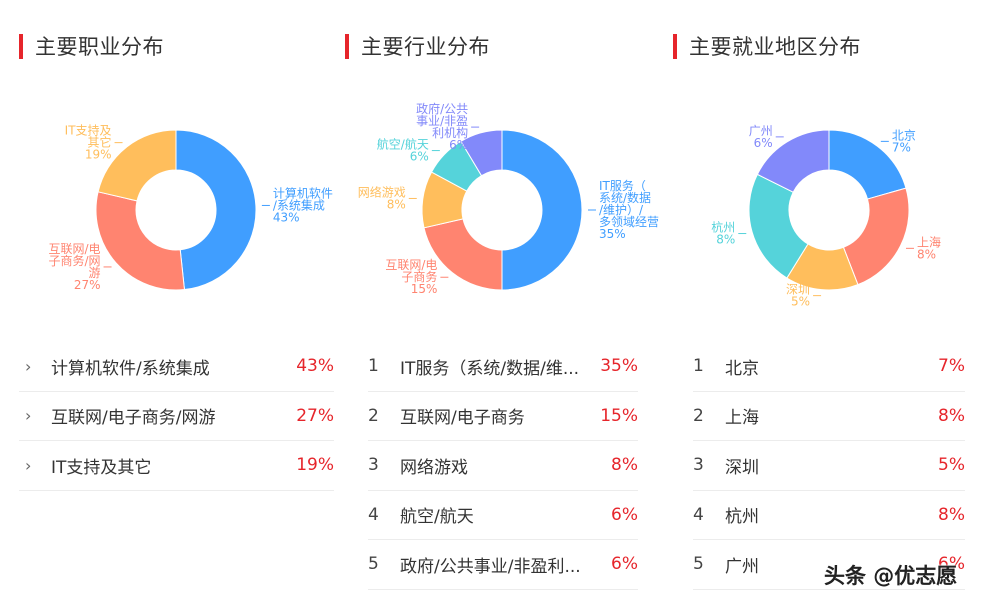 The image size is (1002, 604). Describe the element at coordinates (88, 142) in the screenshot. I see `slice-label: IT支持及其它 19%` at that location.